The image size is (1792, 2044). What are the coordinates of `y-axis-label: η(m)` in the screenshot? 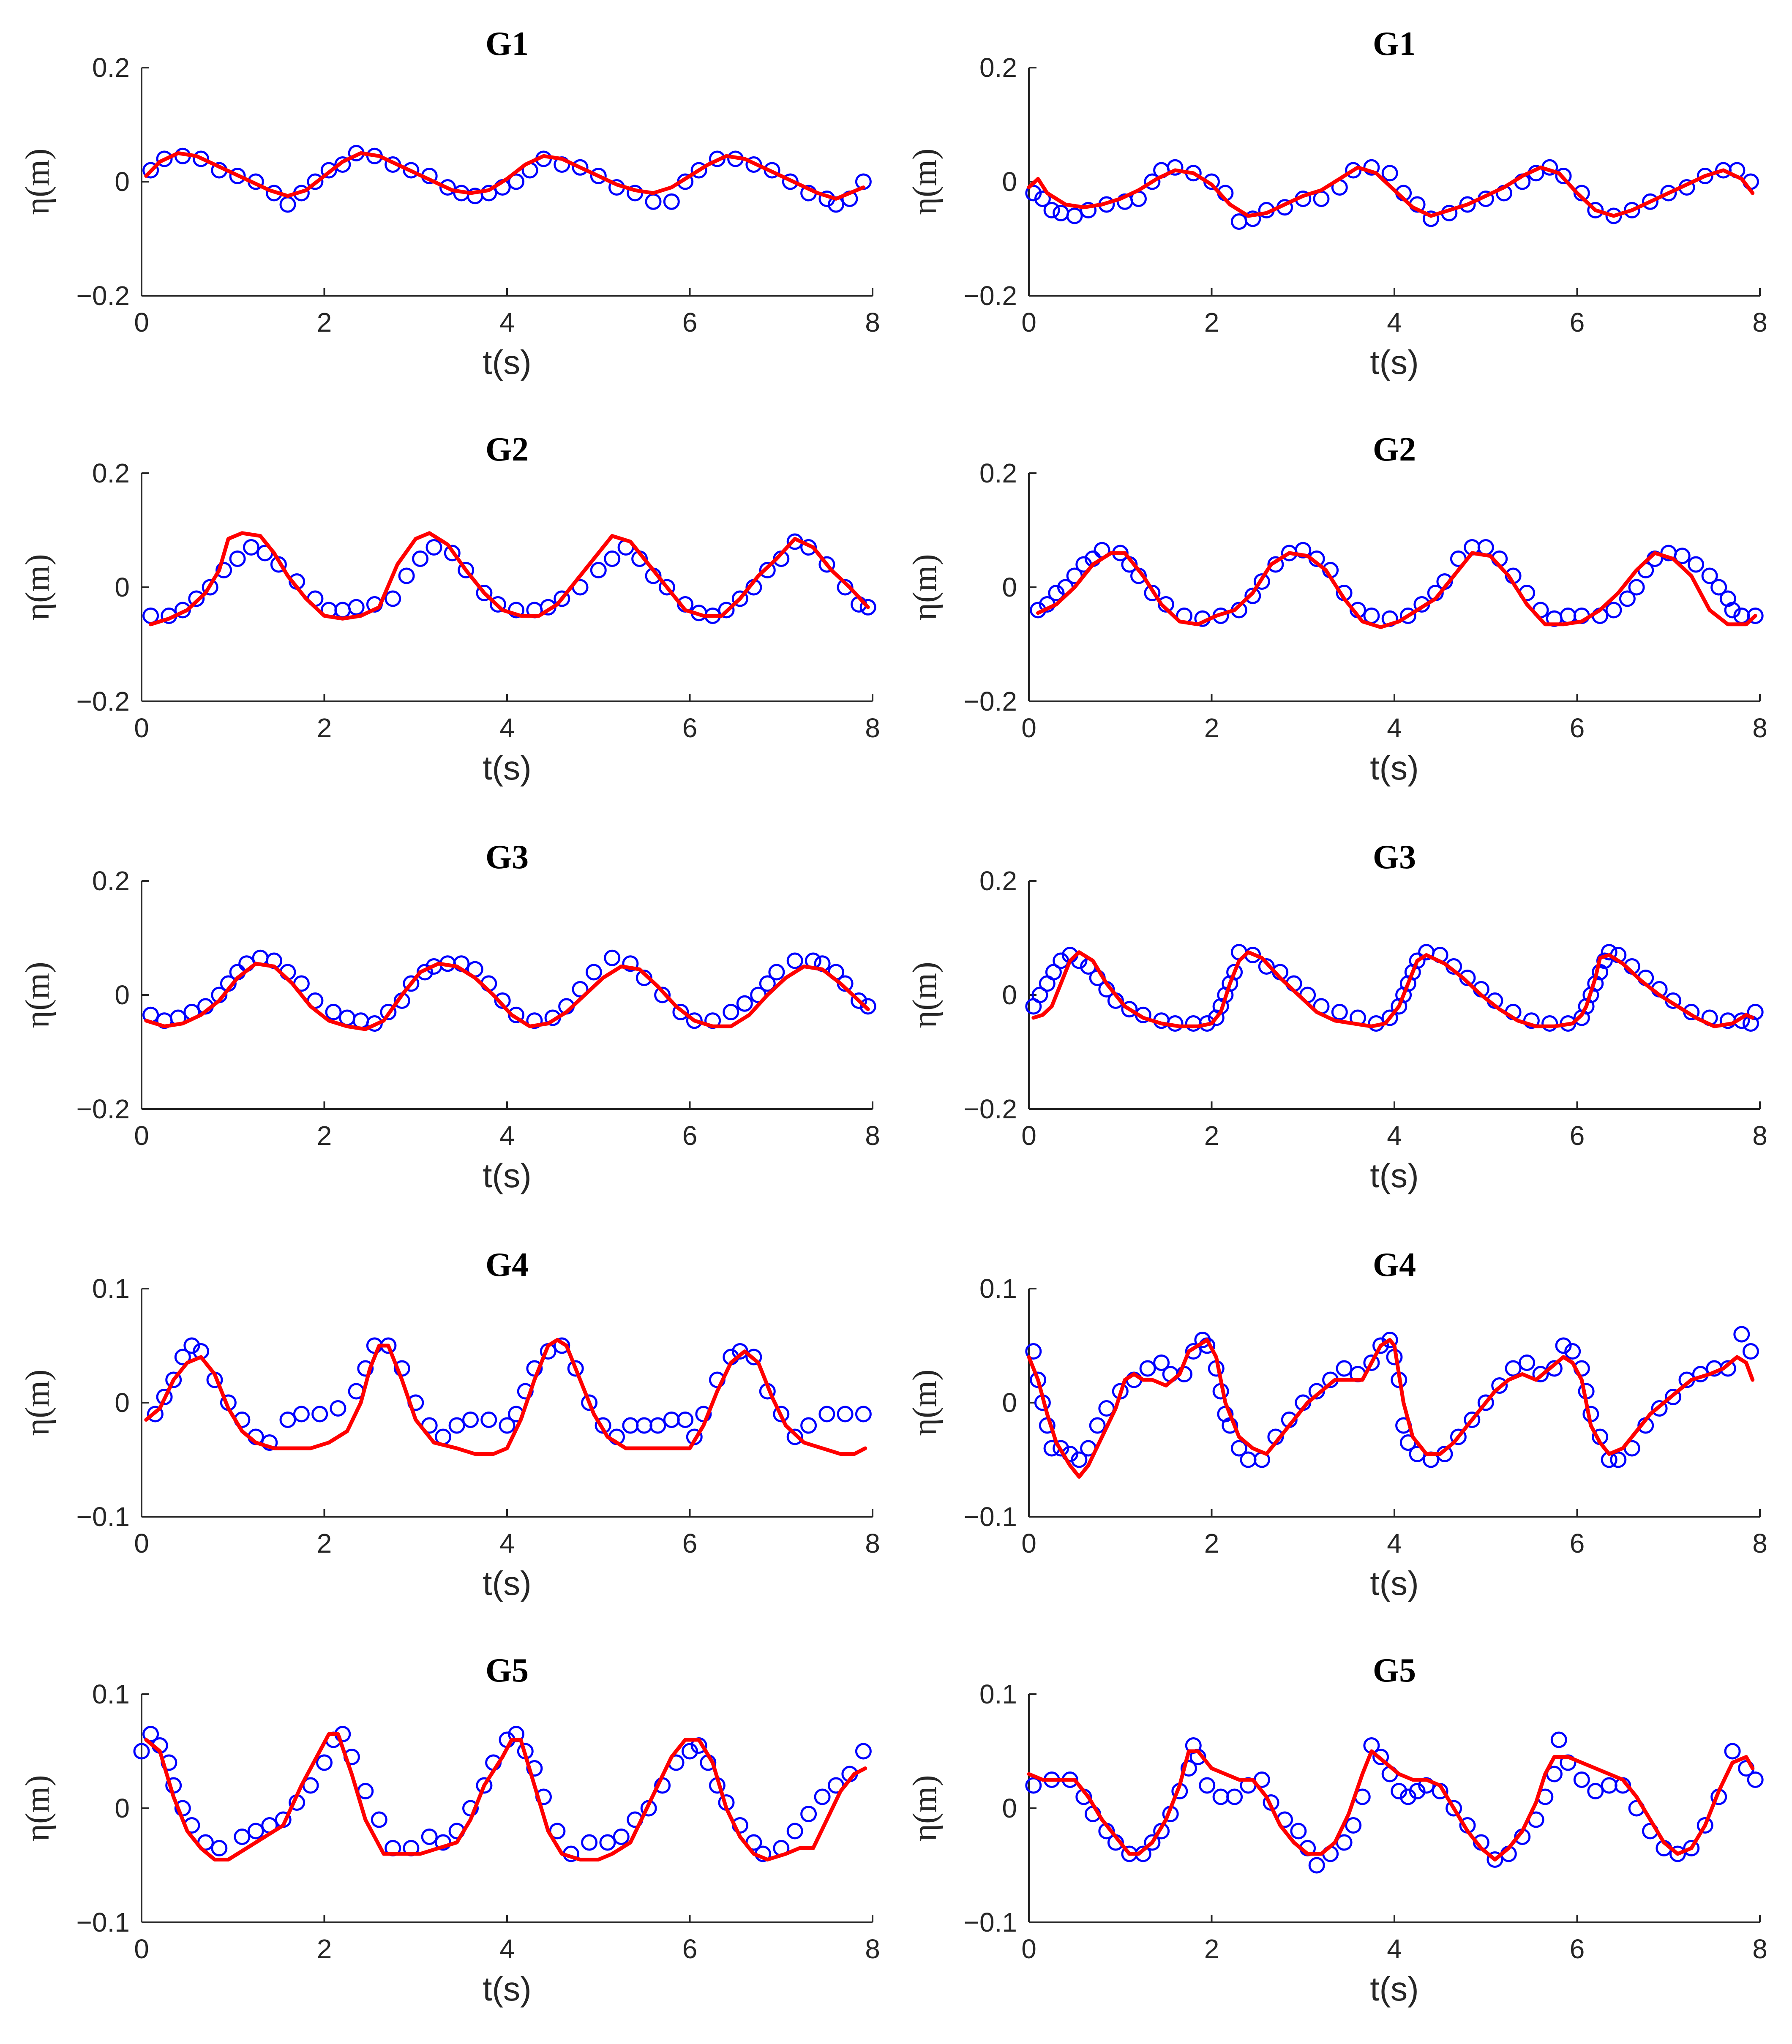 It's located at (38, 181).